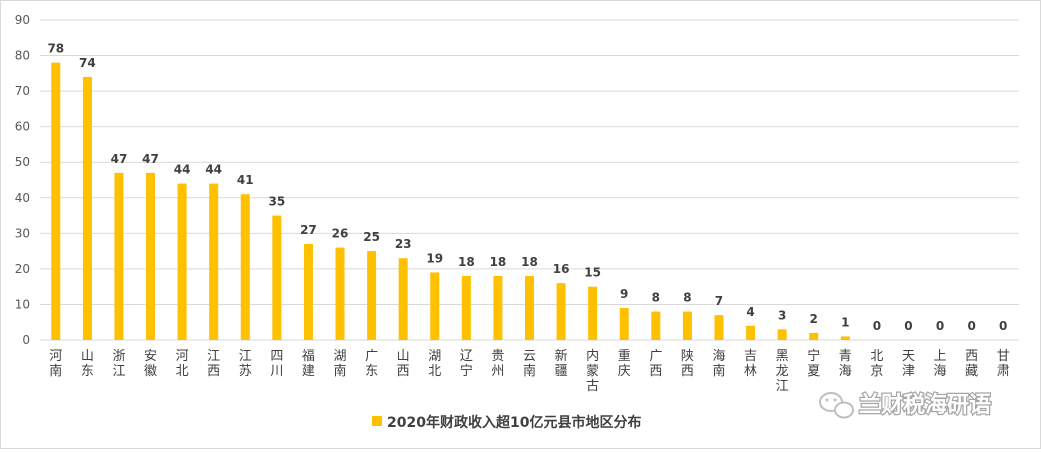 Image resolution: width=1041 pixels, height=452 pixels. I want to click on legend-label: 2020年财政收入超10亿元县市地区分布, so click(514, 422).